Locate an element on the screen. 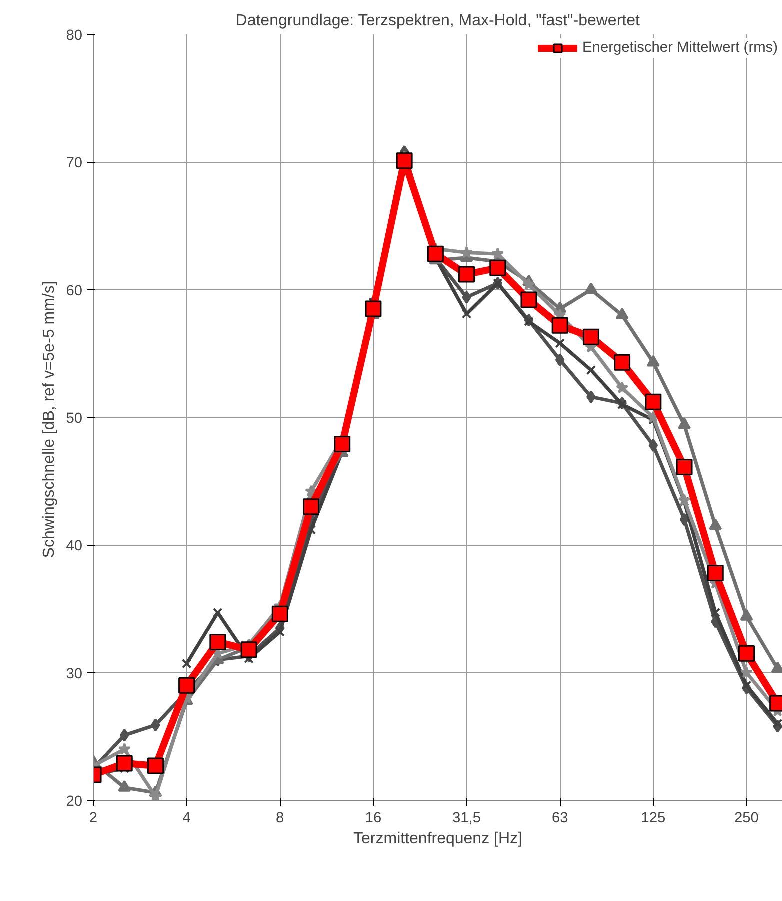 The width and height of the screenshot is (782, 901). y-tick-label: 30 is located at coordinates (74, 674).